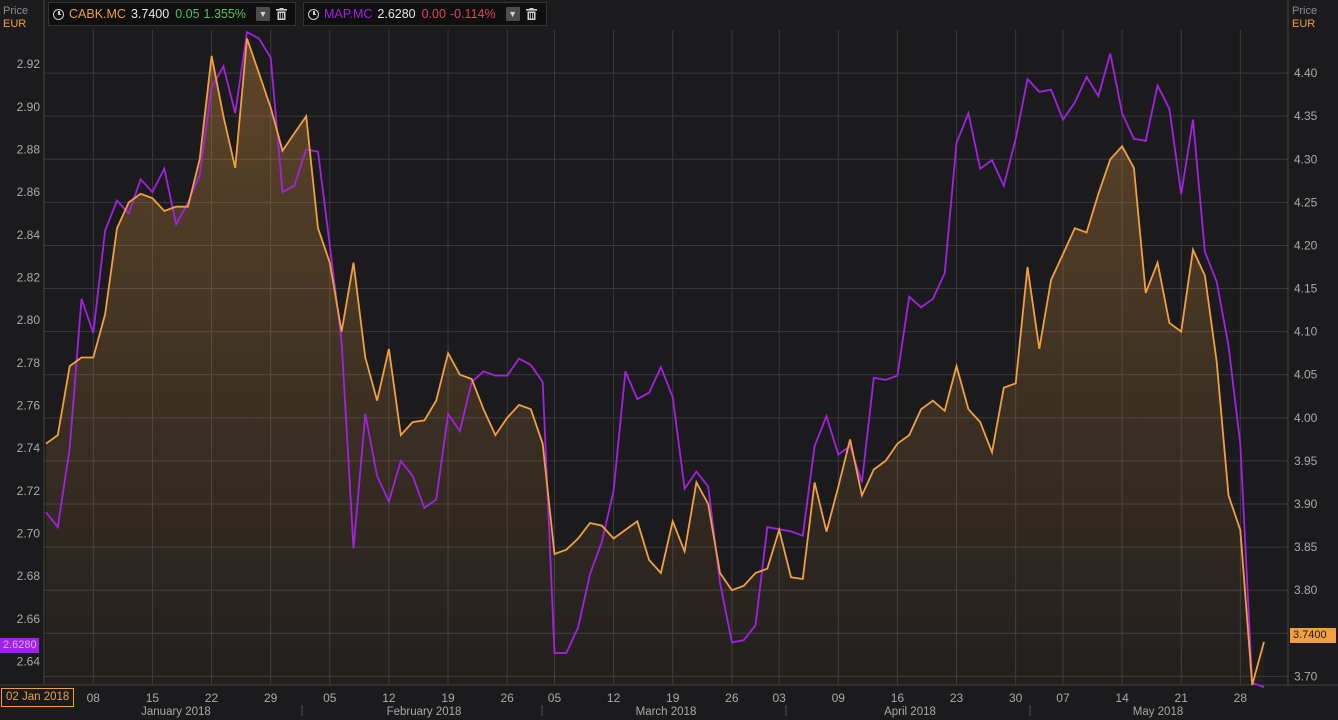  What do you see at coordinates (187, 14) in the screenshot?
I see `legend-change: 0.05` at bounding box center [187, 14].